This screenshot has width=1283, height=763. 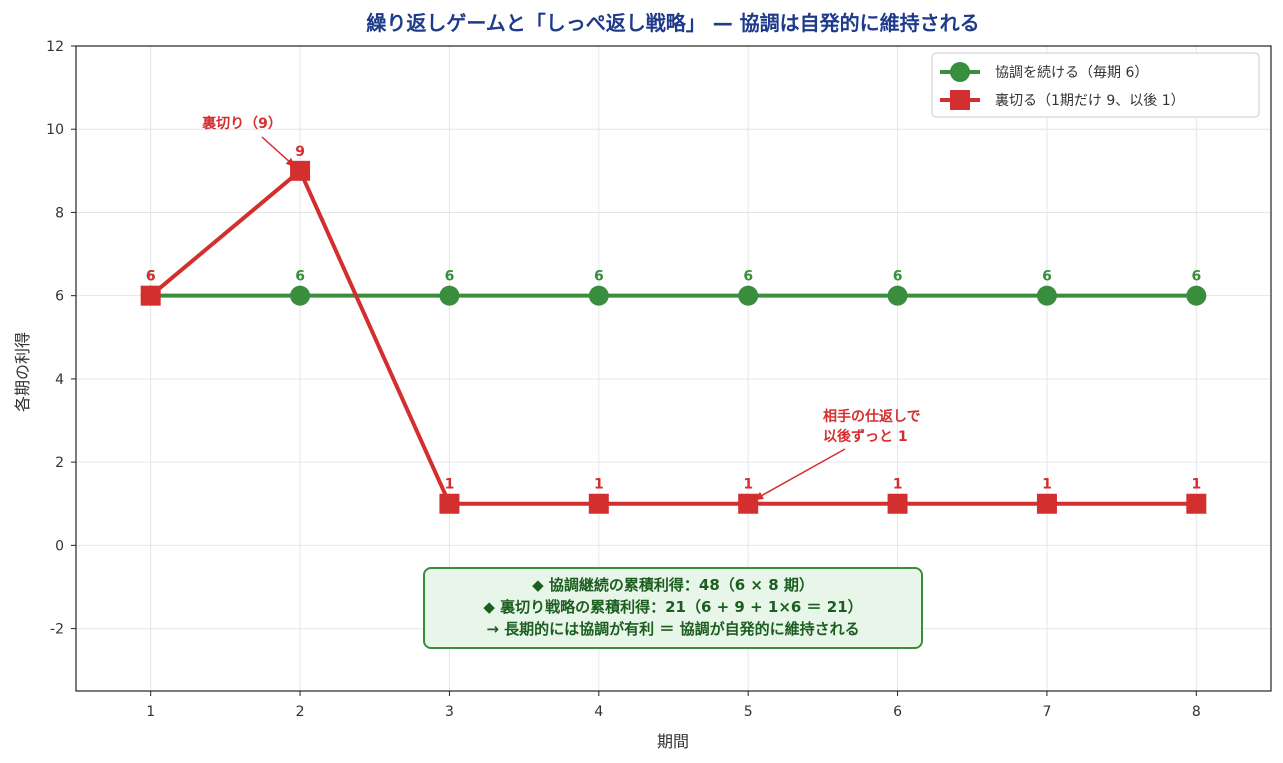 What do you see at coordinates (300, 712) in the screenshot?
I see `x-tick-label: 2` at bounding box center [300, 712].